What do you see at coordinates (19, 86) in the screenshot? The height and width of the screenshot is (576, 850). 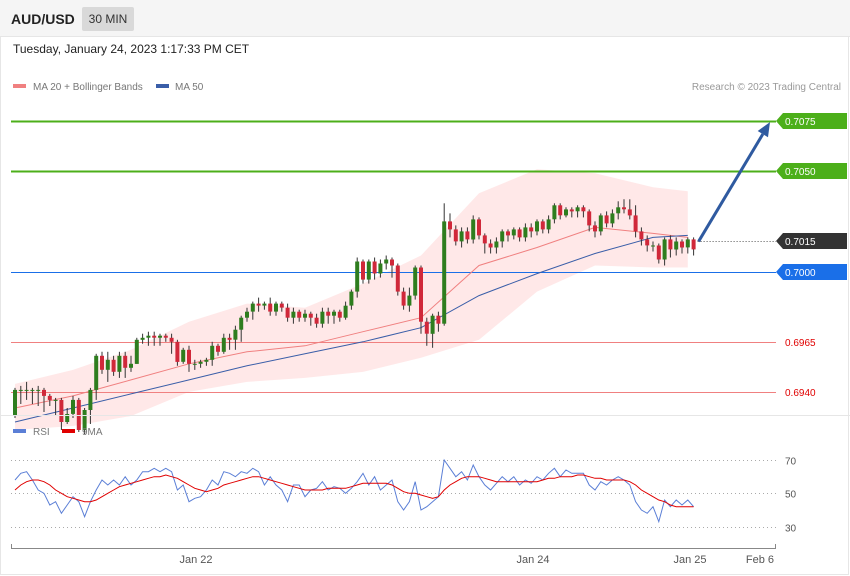 I see `legend-swatch-ma20` at bounding box center [19, 86].